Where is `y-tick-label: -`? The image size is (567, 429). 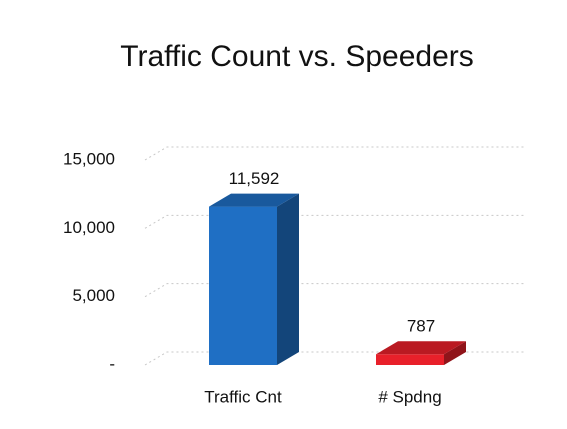 y-tick-label: - is located at coordinates (112, 363).